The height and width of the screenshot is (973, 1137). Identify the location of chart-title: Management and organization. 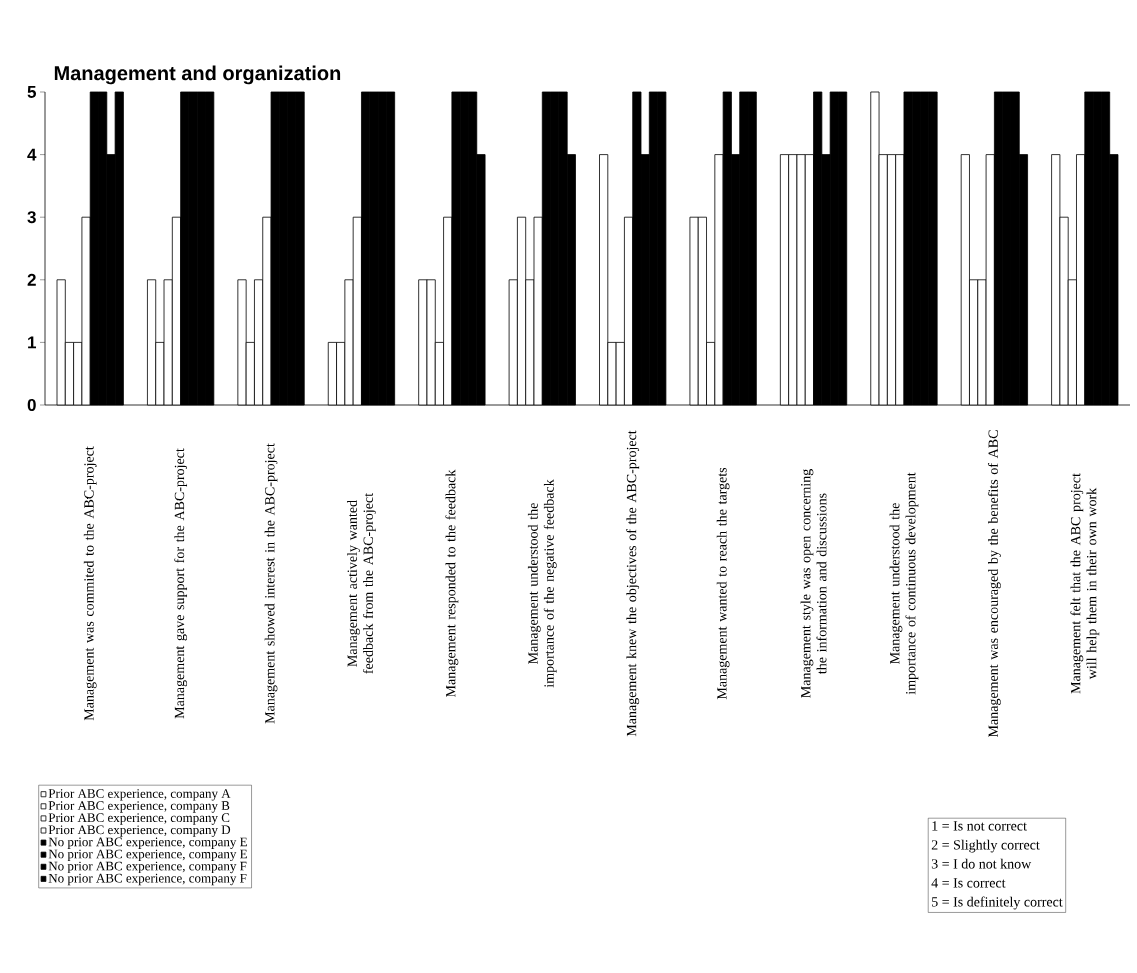
(197, 75).